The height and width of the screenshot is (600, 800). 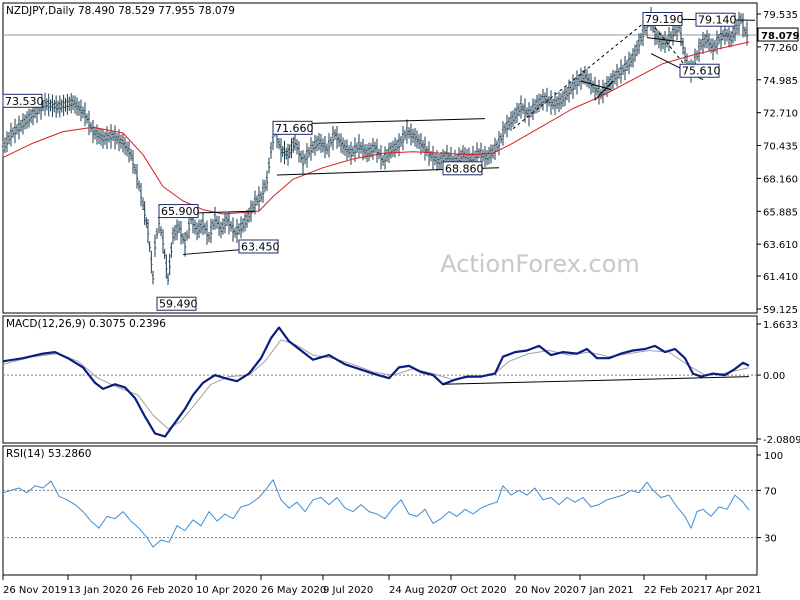 I want to click on price-annotation-label: 79.190, so click(x=664, y=19).